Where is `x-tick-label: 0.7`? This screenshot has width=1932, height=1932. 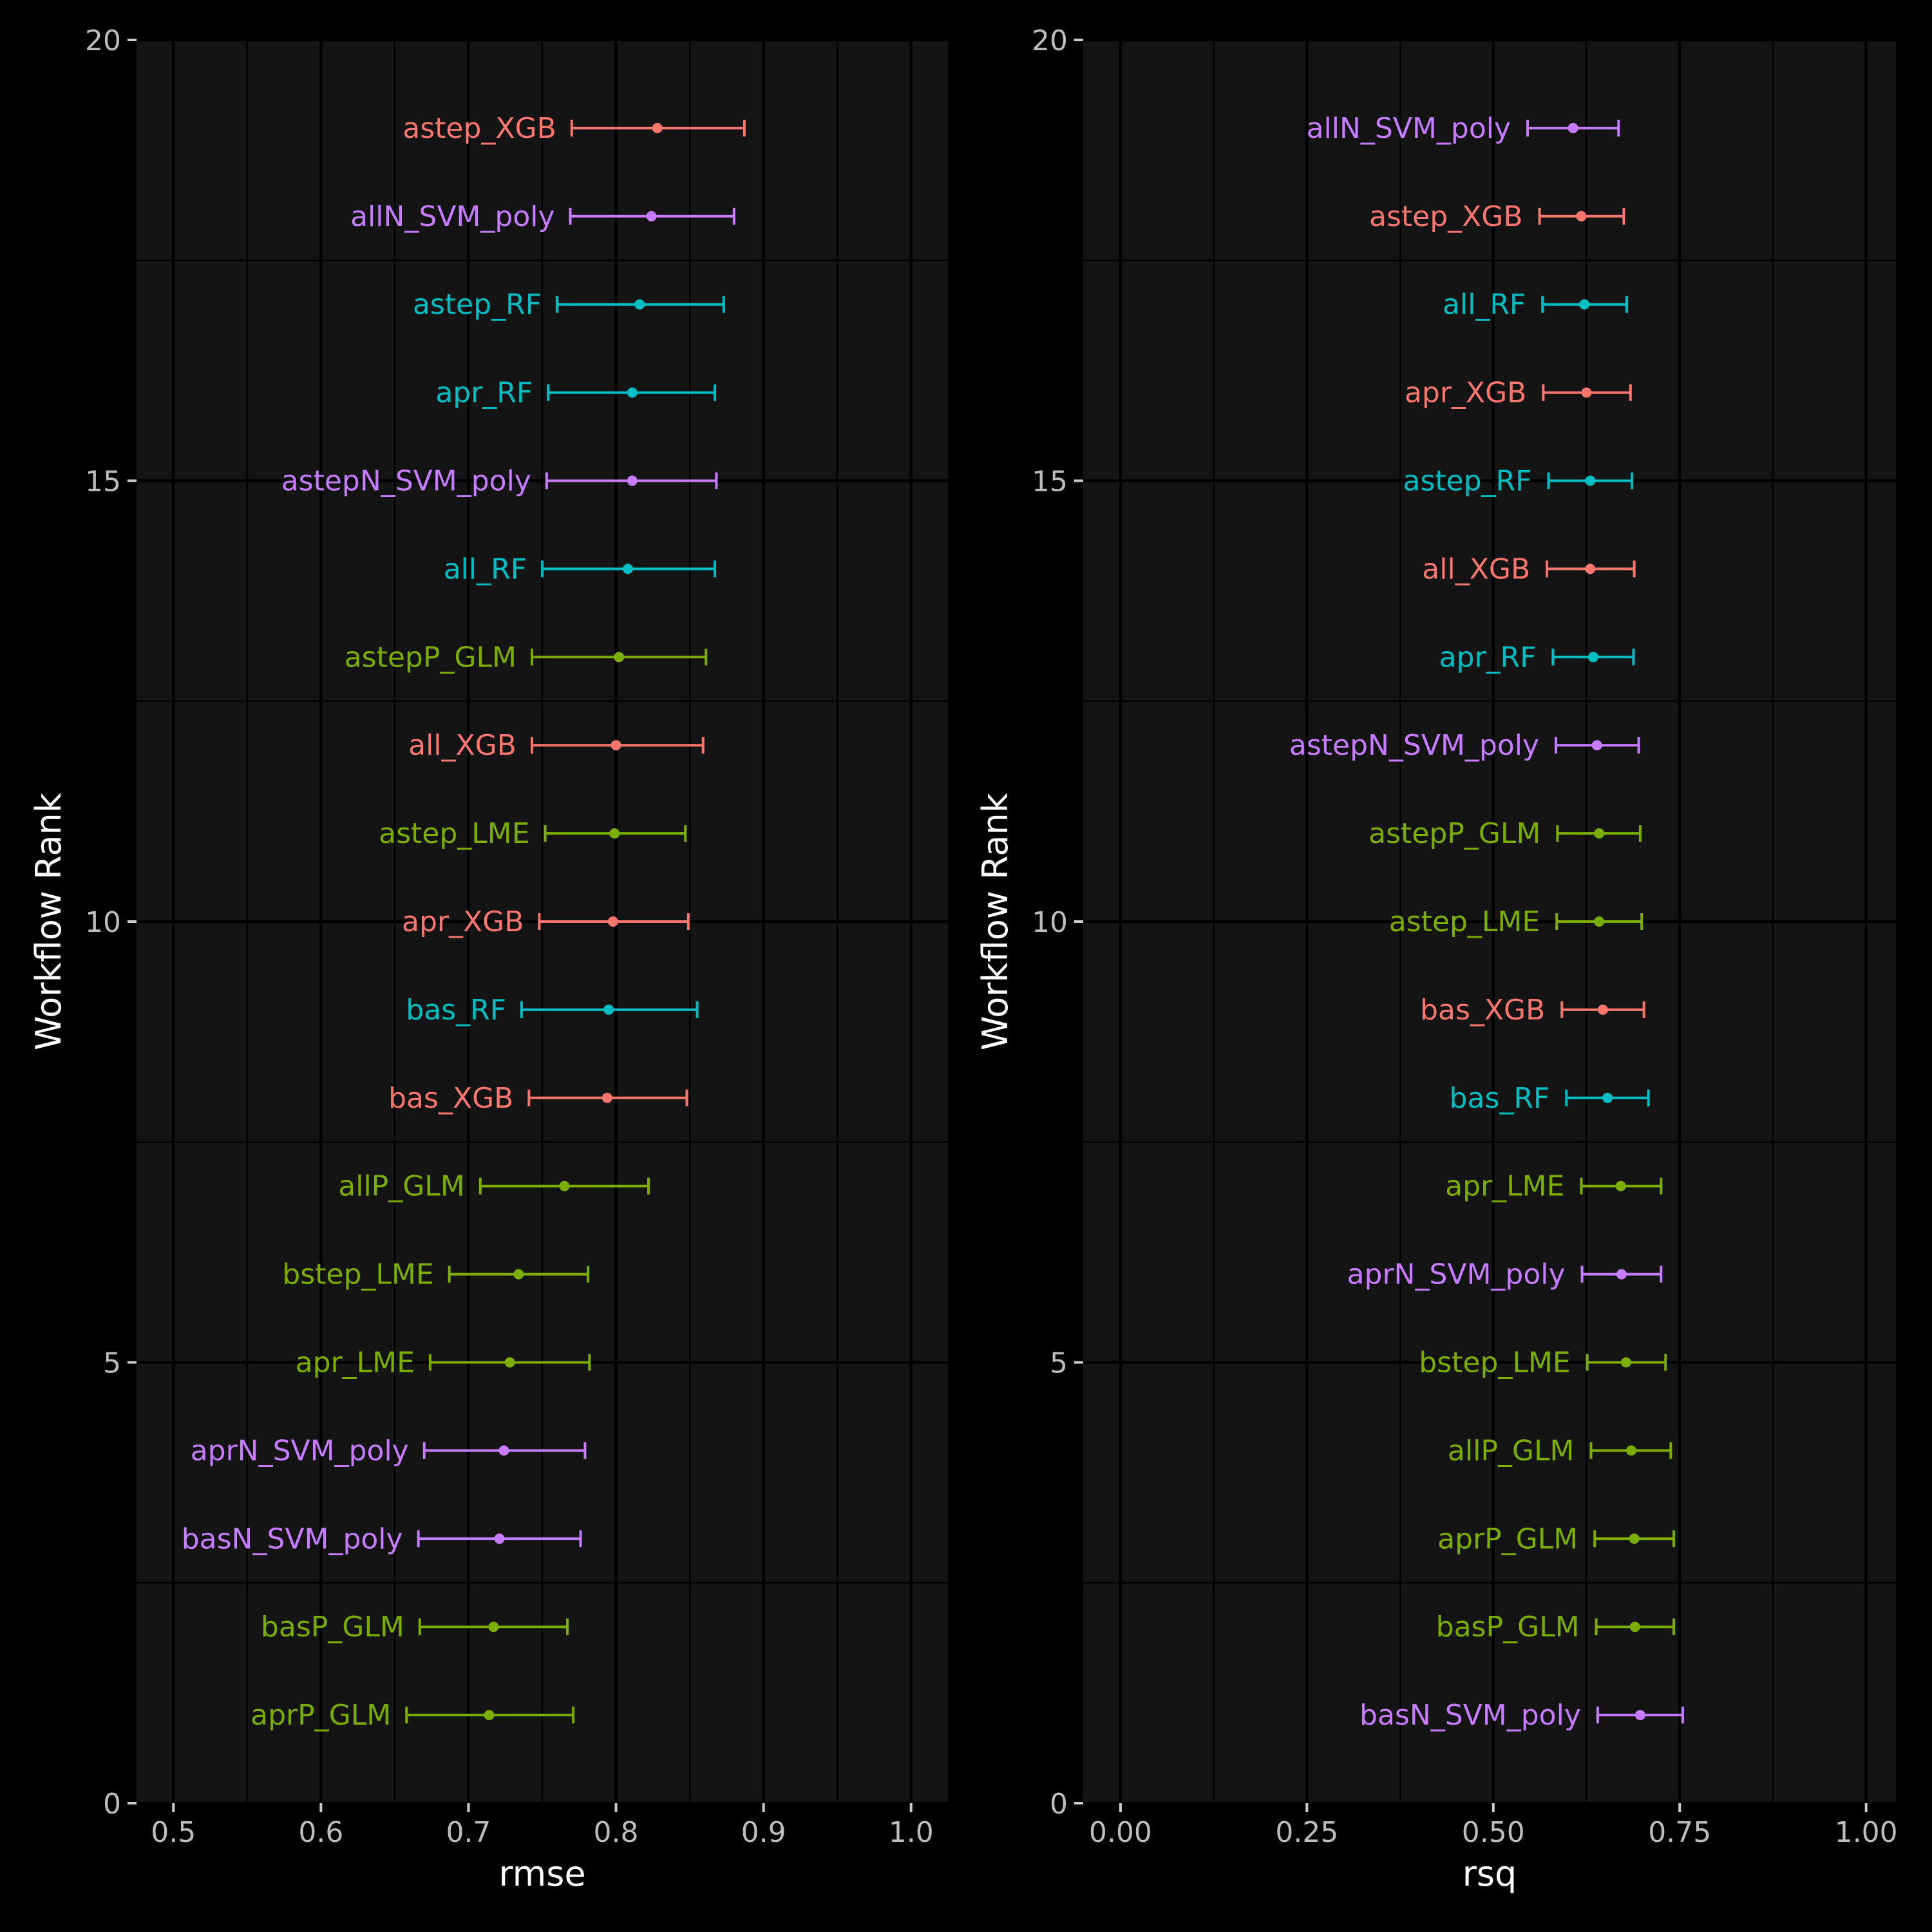
x-tick-label: 0.7 is located at coordinates (468, 1832).